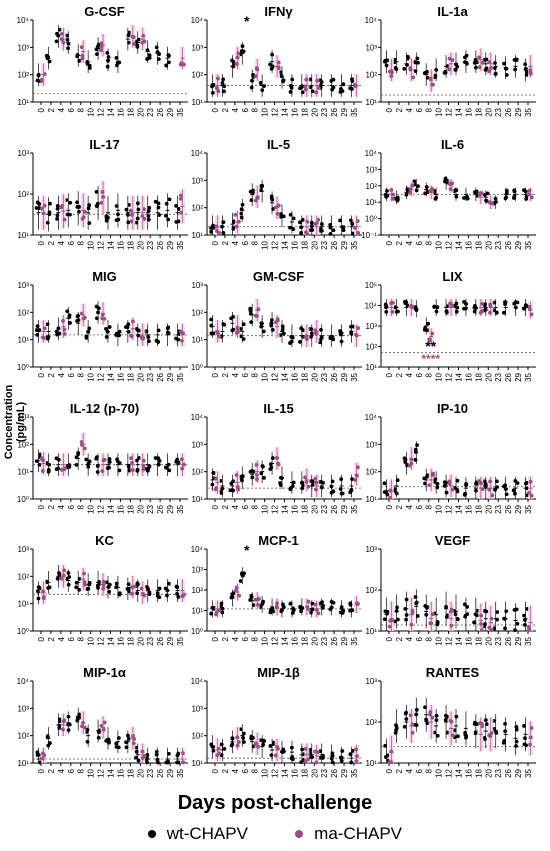  What do you see at coordinates (41, 770) in the screenshot?
I see `x-tick-label: 0` at bounding box center [41, 770].